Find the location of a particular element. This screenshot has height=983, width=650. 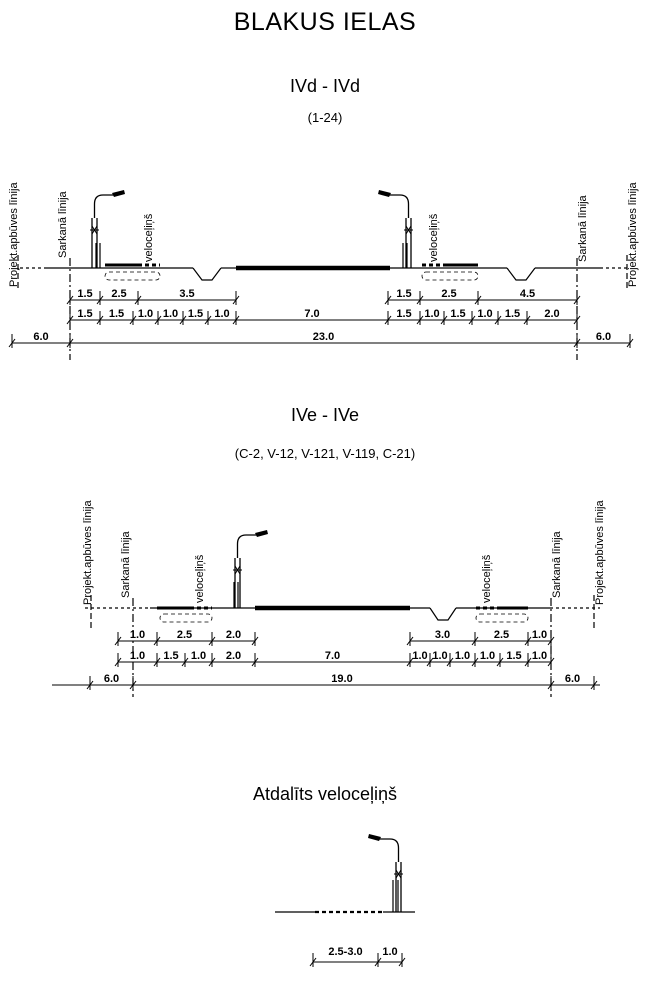

section3-dimensions is located at coordinates (357, 960).